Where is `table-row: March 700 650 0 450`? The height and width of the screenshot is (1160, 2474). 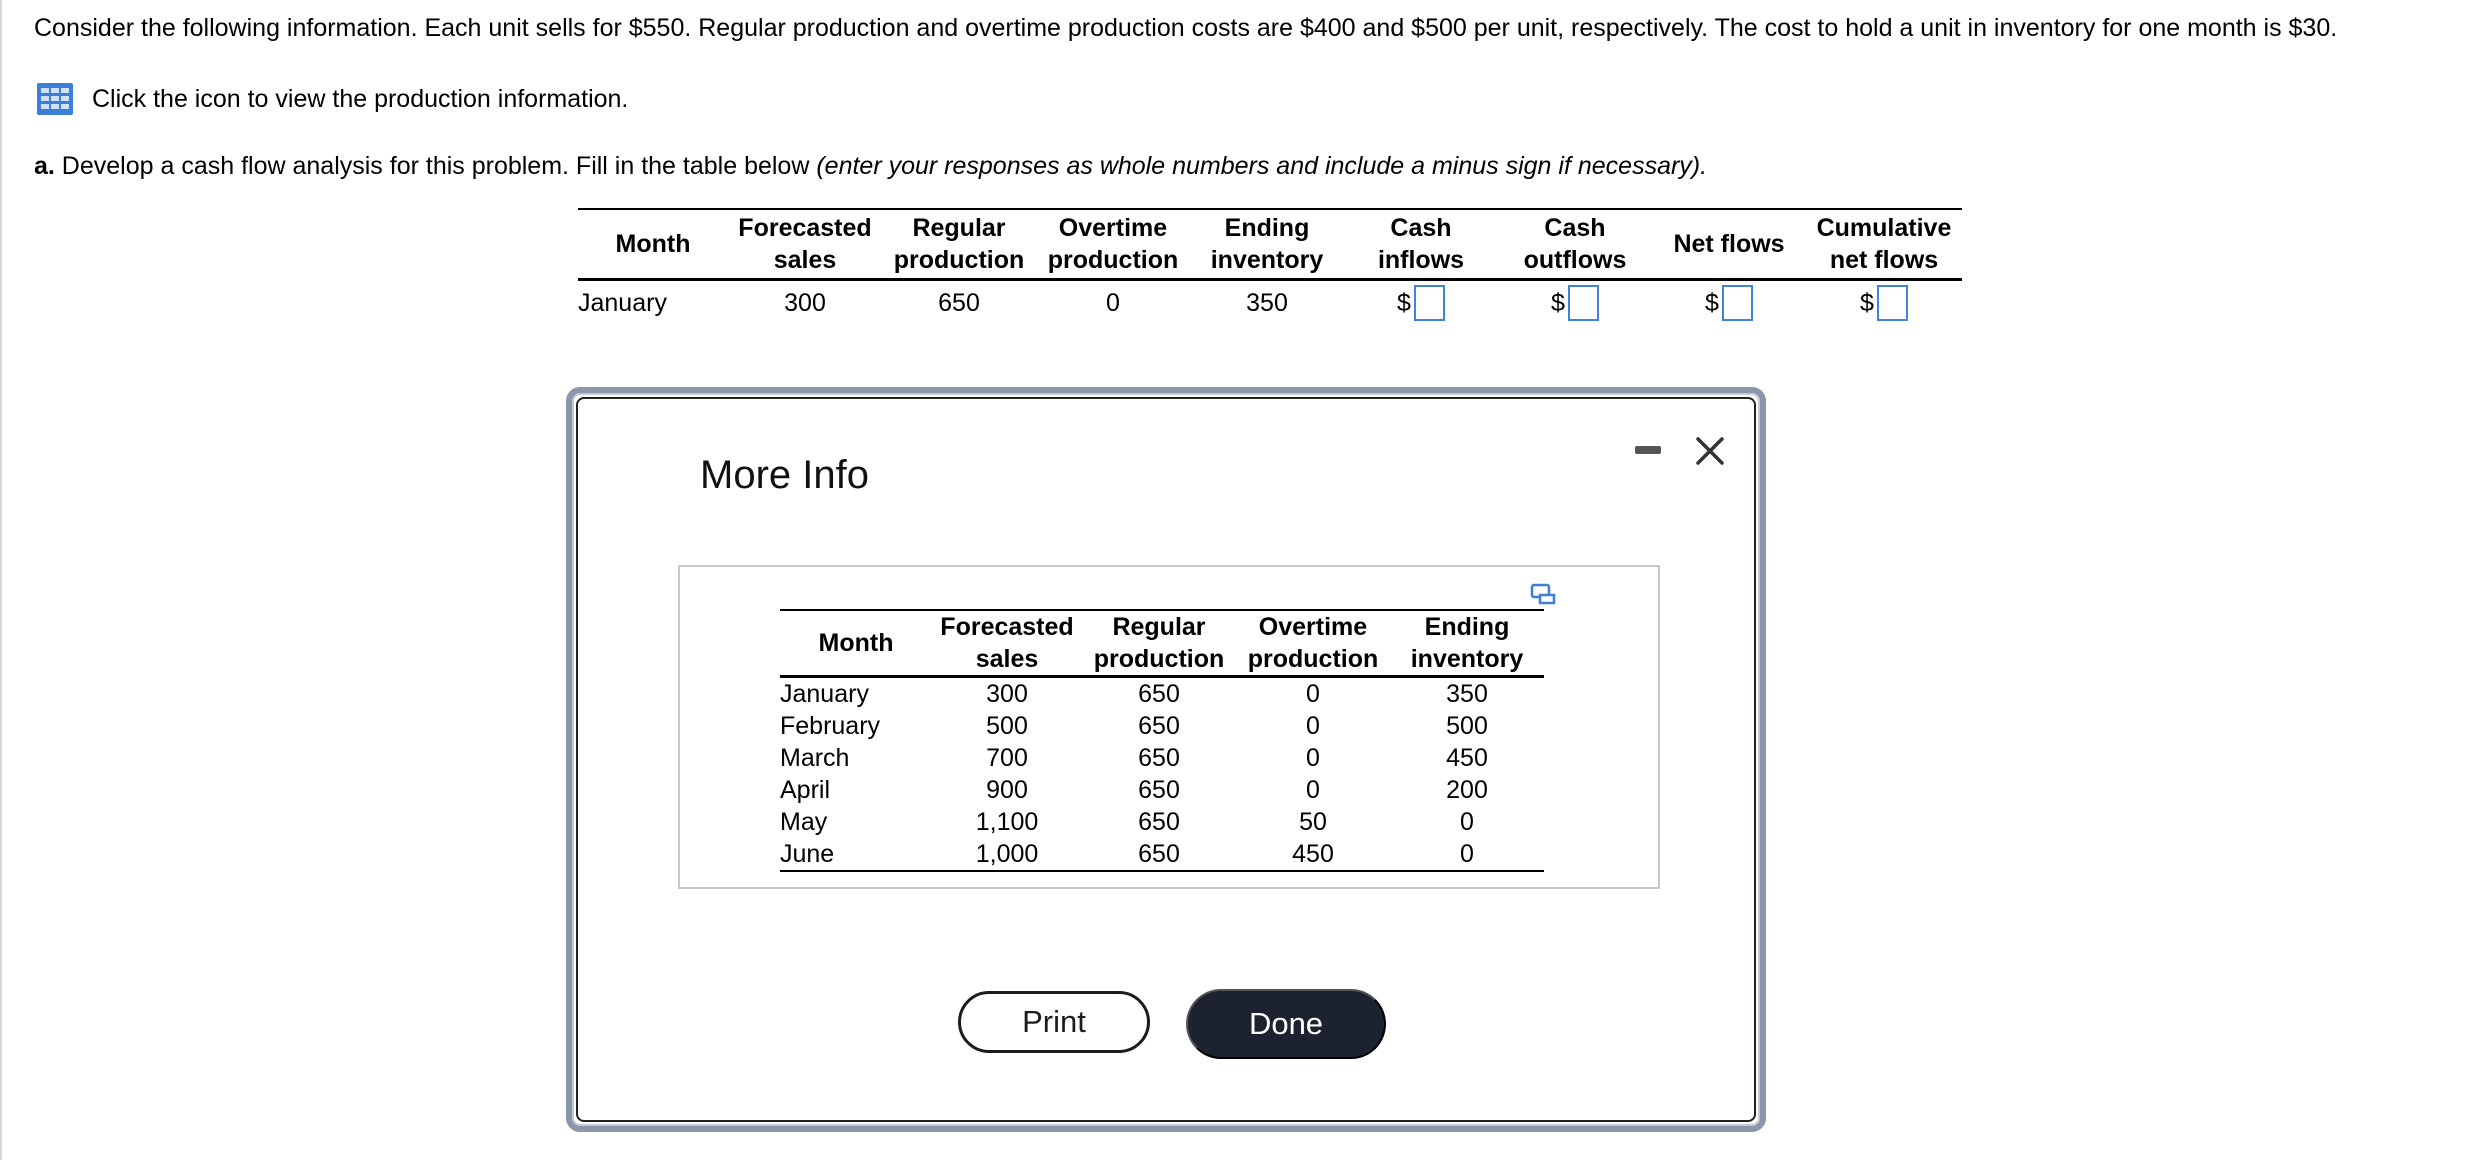
table-row: March 700 650 0 450 is located at coordinates (1162, 758).